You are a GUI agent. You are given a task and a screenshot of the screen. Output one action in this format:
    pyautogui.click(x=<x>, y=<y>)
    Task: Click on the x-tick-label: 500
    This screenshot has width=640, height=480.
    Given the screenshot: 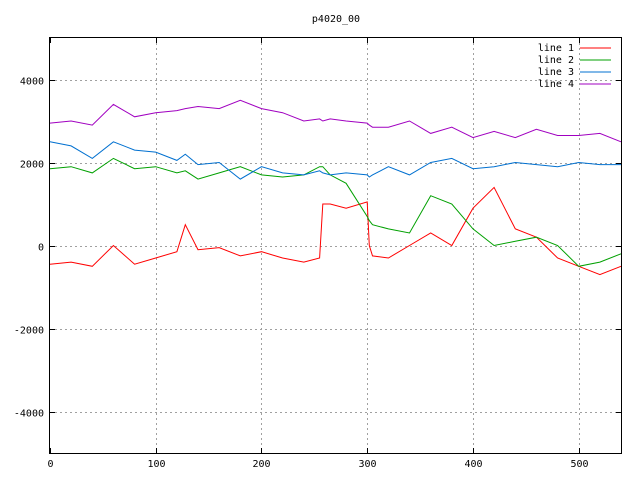 What is the action you would take?
    pyautogui.click(x=579, y=464)
    